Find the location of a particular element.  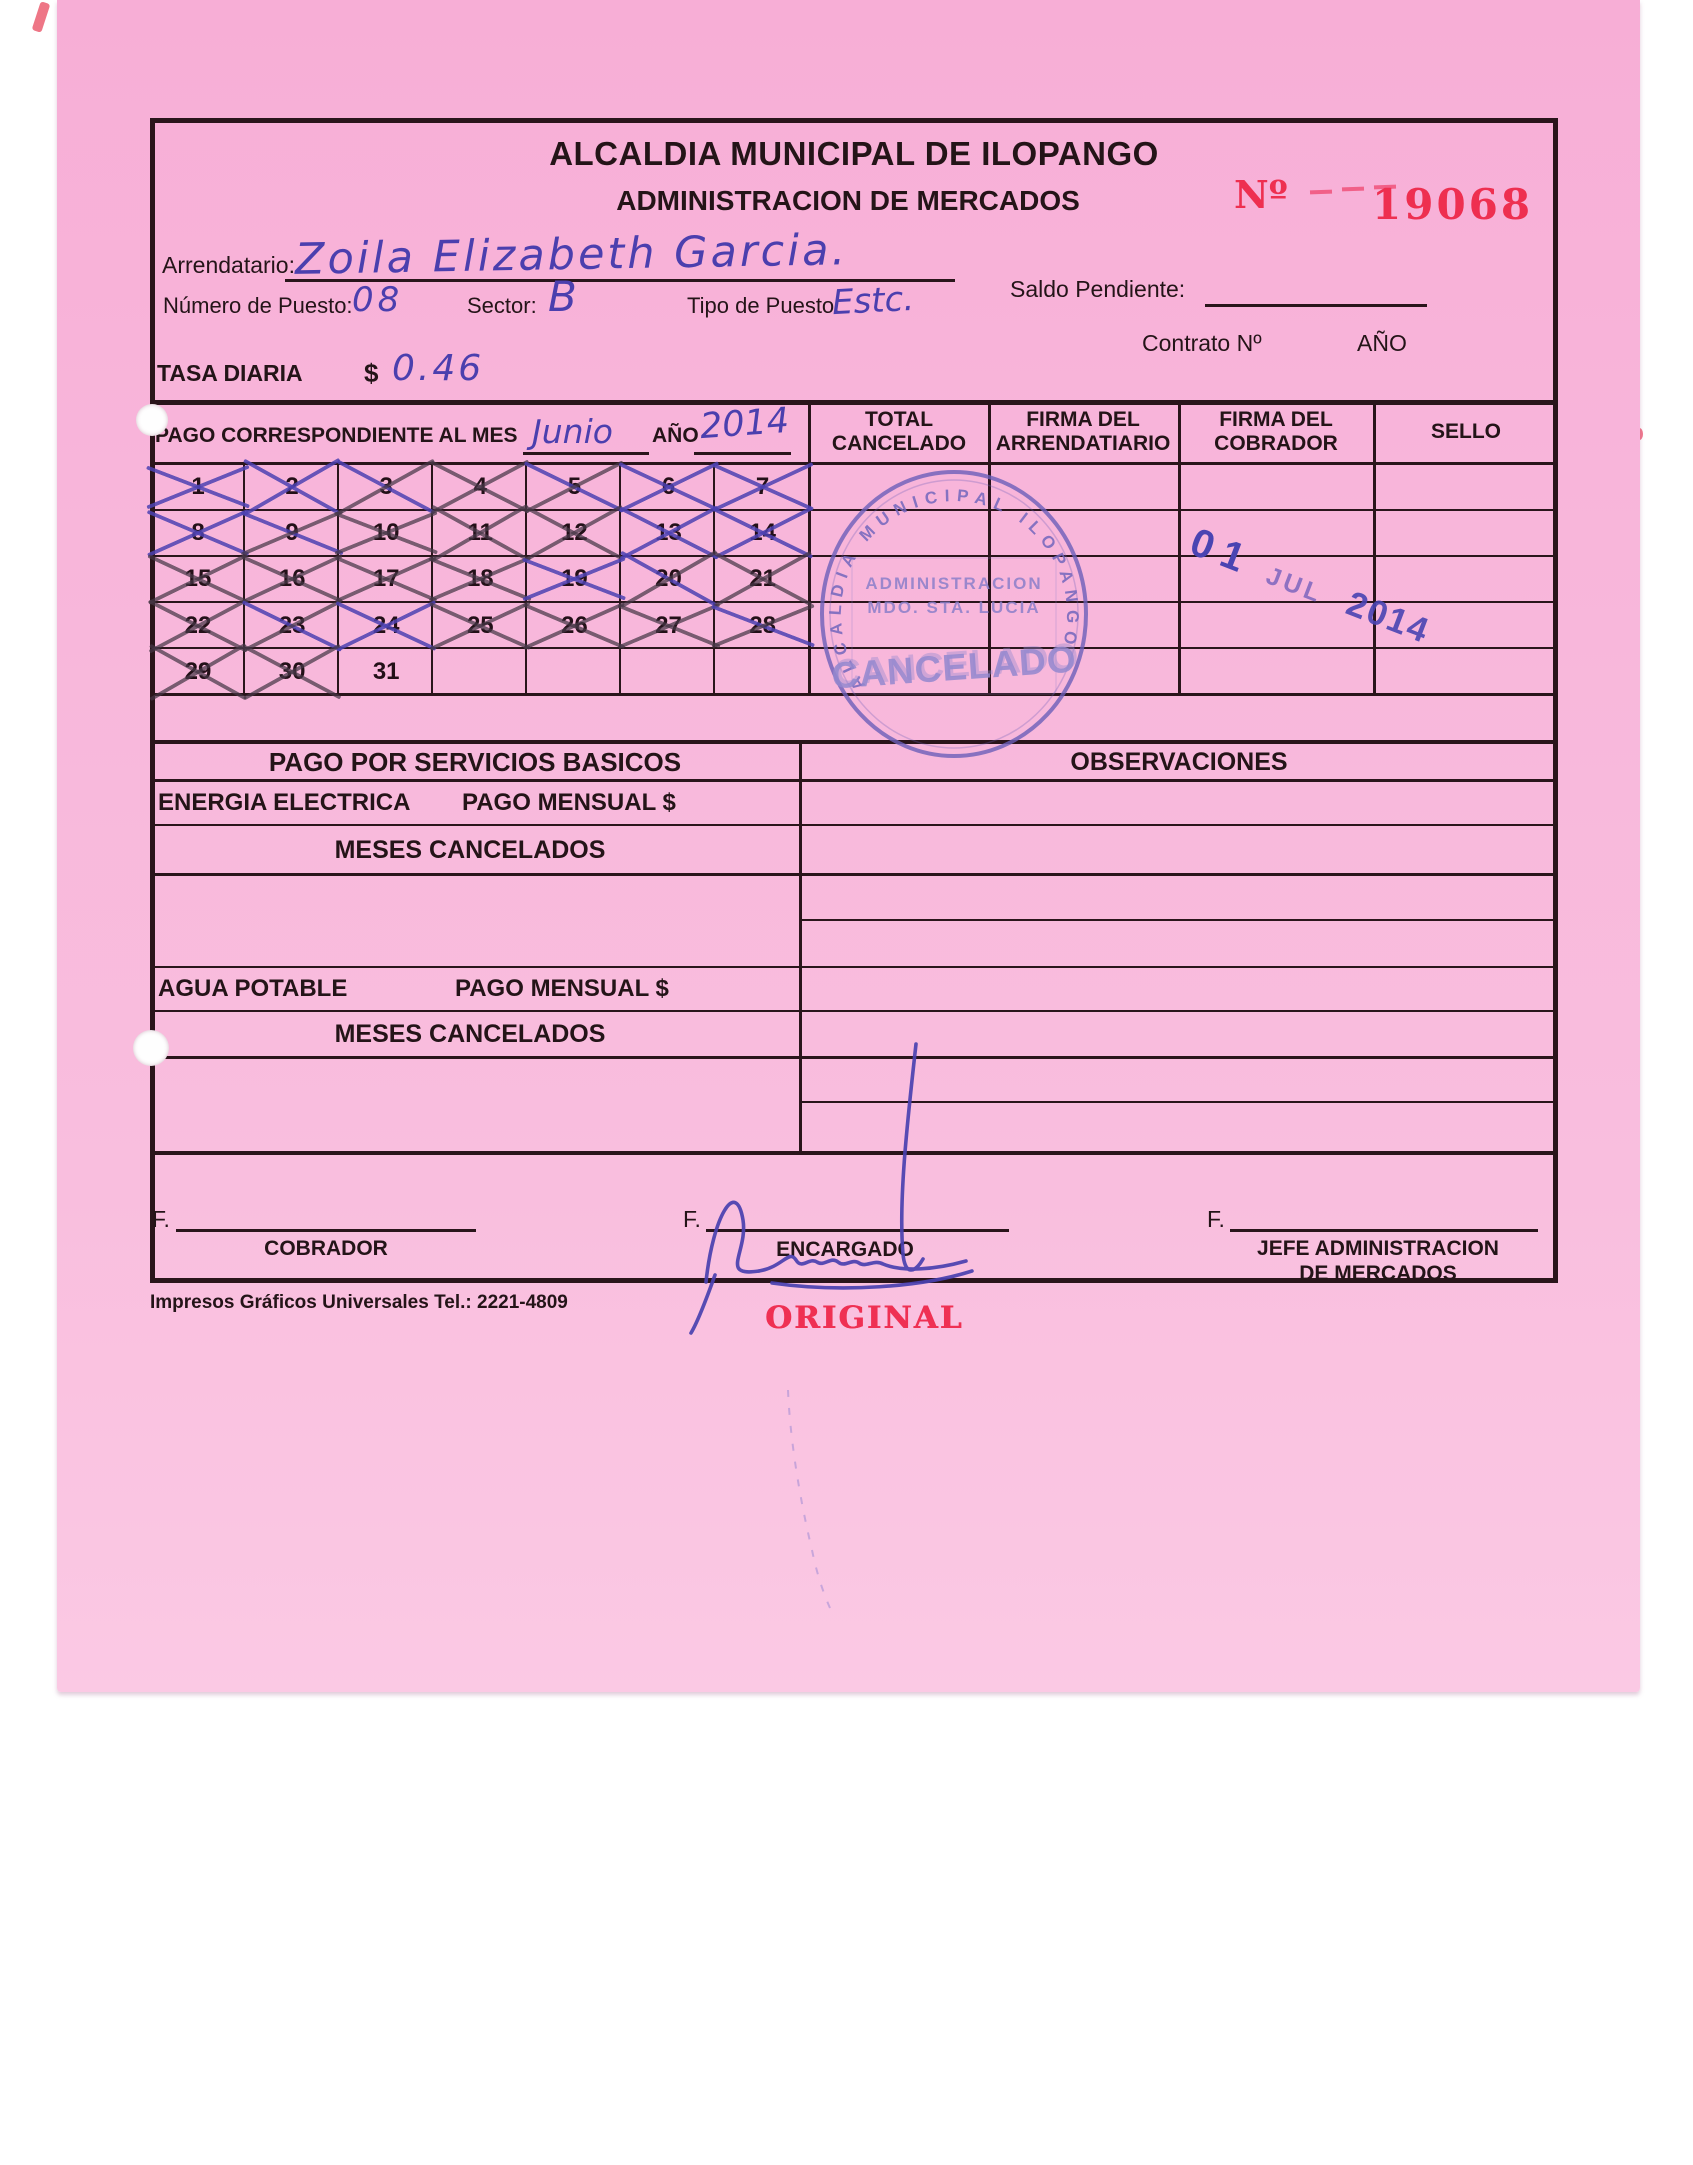

seal-line1: ADMINISTRACION is located at coordinates (953, 583).